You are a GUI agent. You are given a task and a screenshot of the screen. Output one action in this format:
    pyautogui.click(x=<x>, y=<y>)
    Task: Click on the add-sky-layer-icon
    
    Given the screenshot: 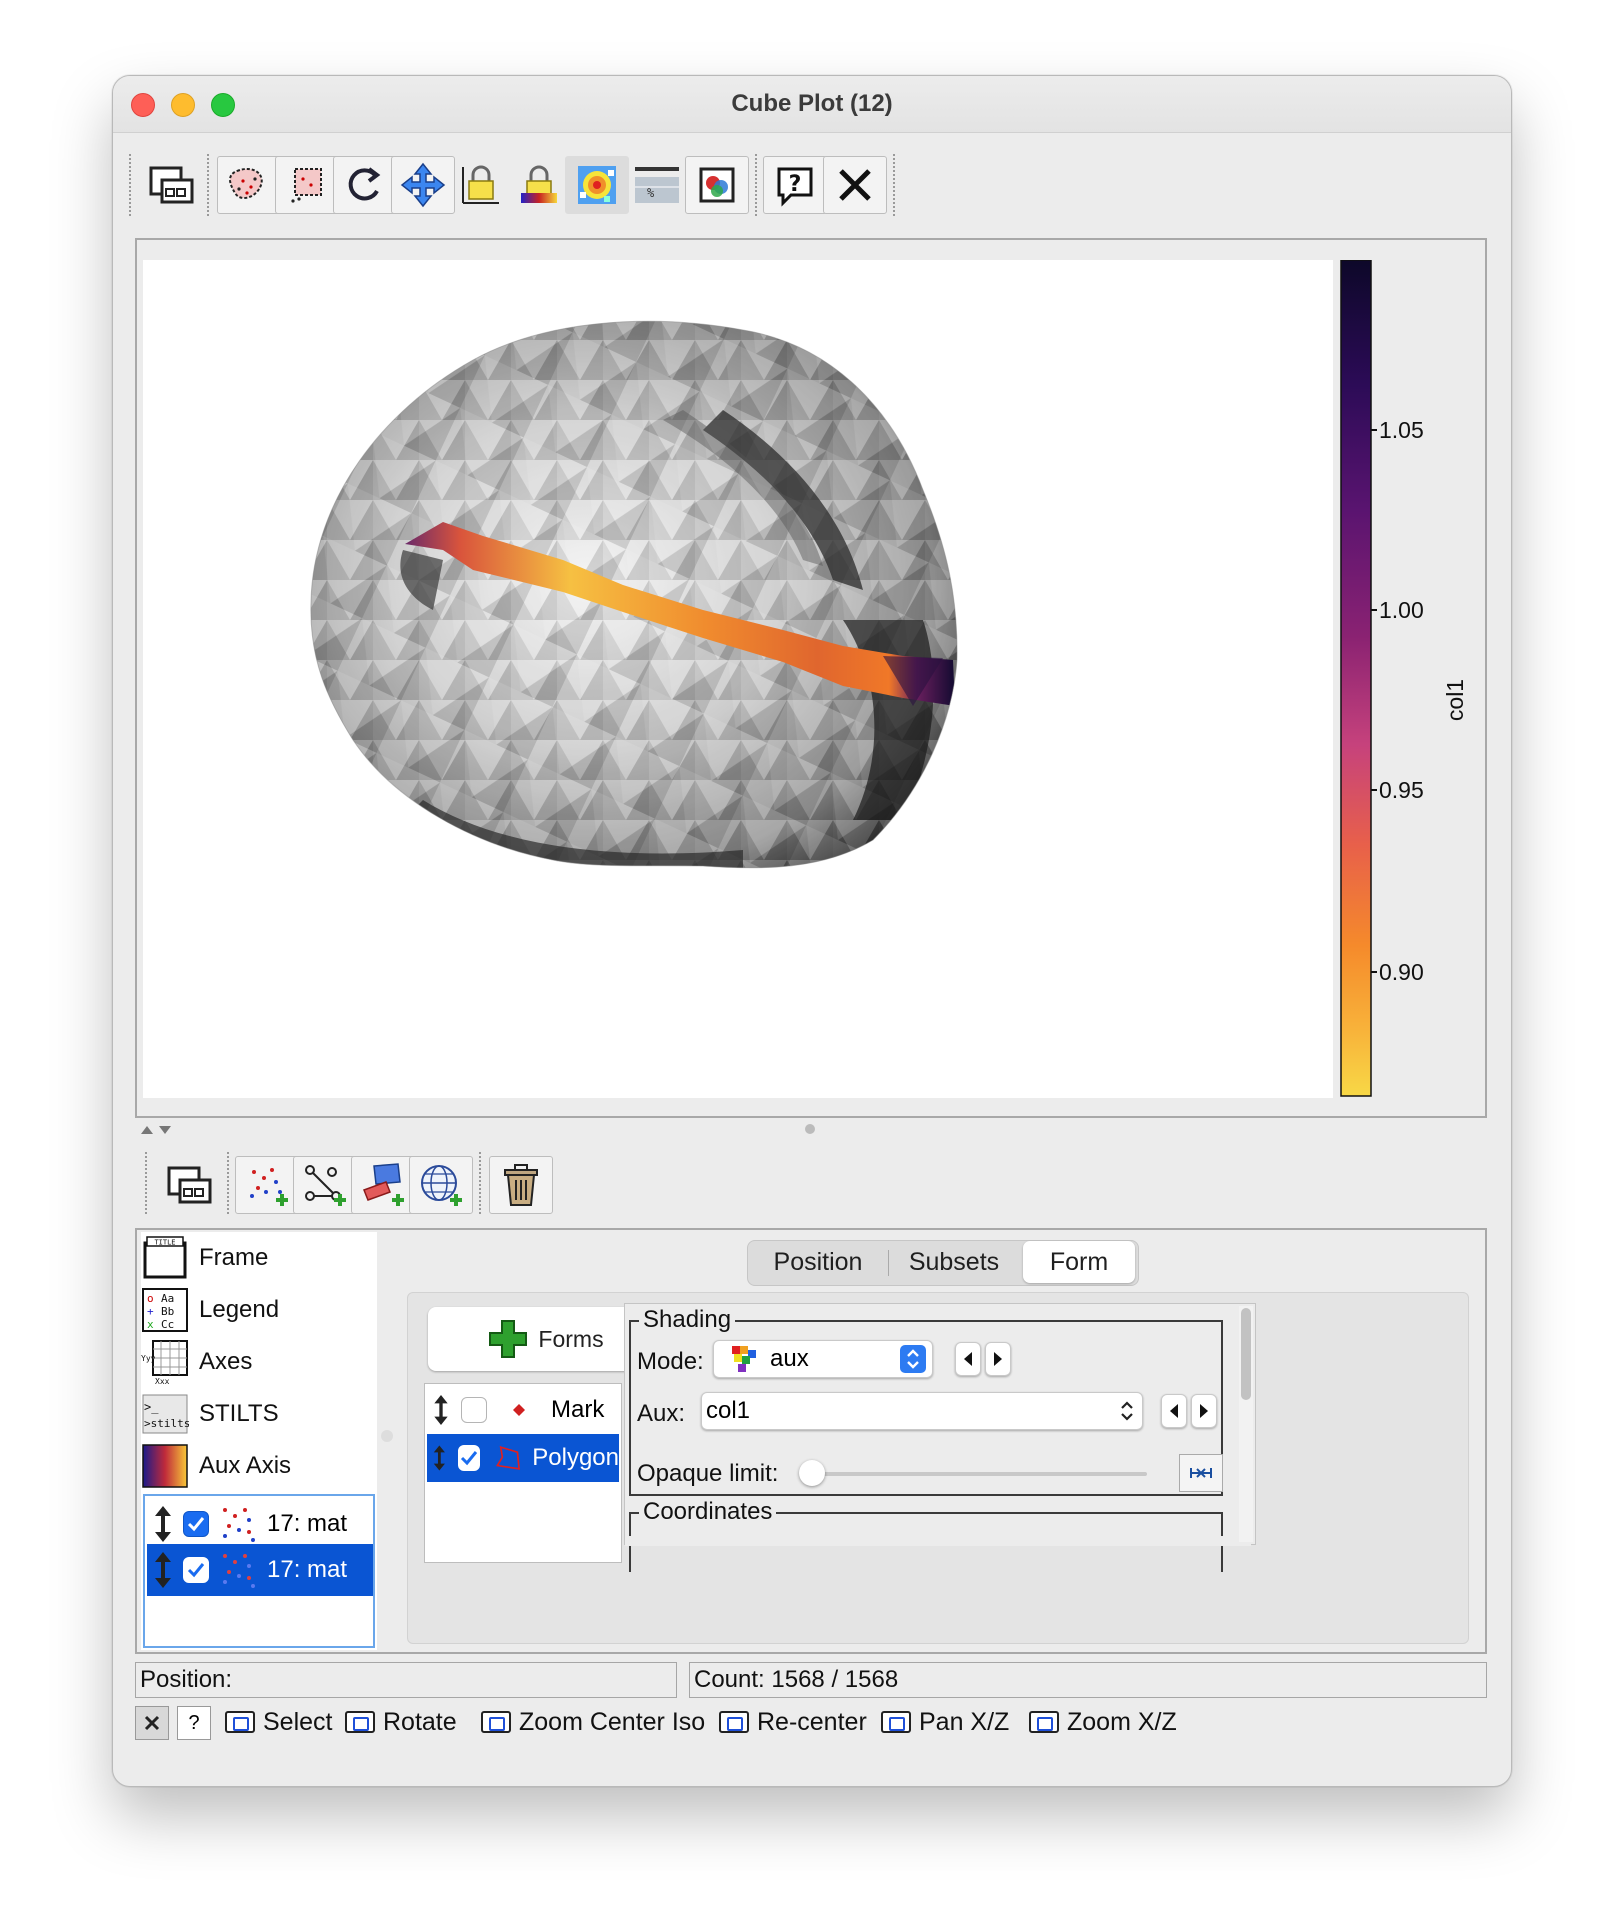 What is the action you would take?
    pyautogui.click(x=441, y=1185)
    